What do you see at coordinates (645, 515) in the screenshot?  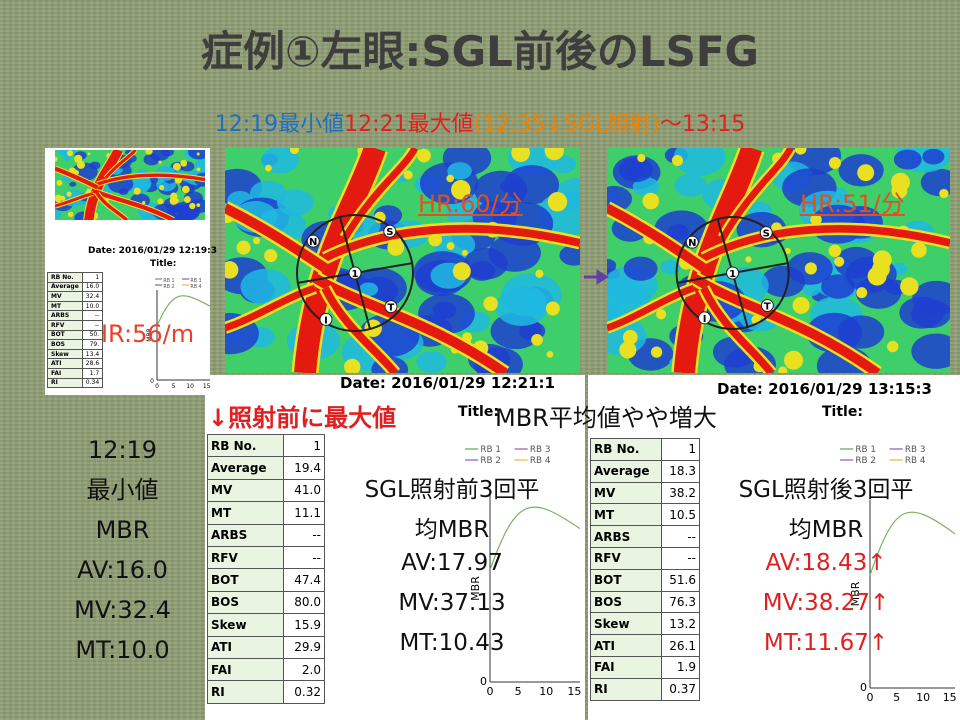 I see `table-row: MT 10.5` at bounding box center [645, 515].